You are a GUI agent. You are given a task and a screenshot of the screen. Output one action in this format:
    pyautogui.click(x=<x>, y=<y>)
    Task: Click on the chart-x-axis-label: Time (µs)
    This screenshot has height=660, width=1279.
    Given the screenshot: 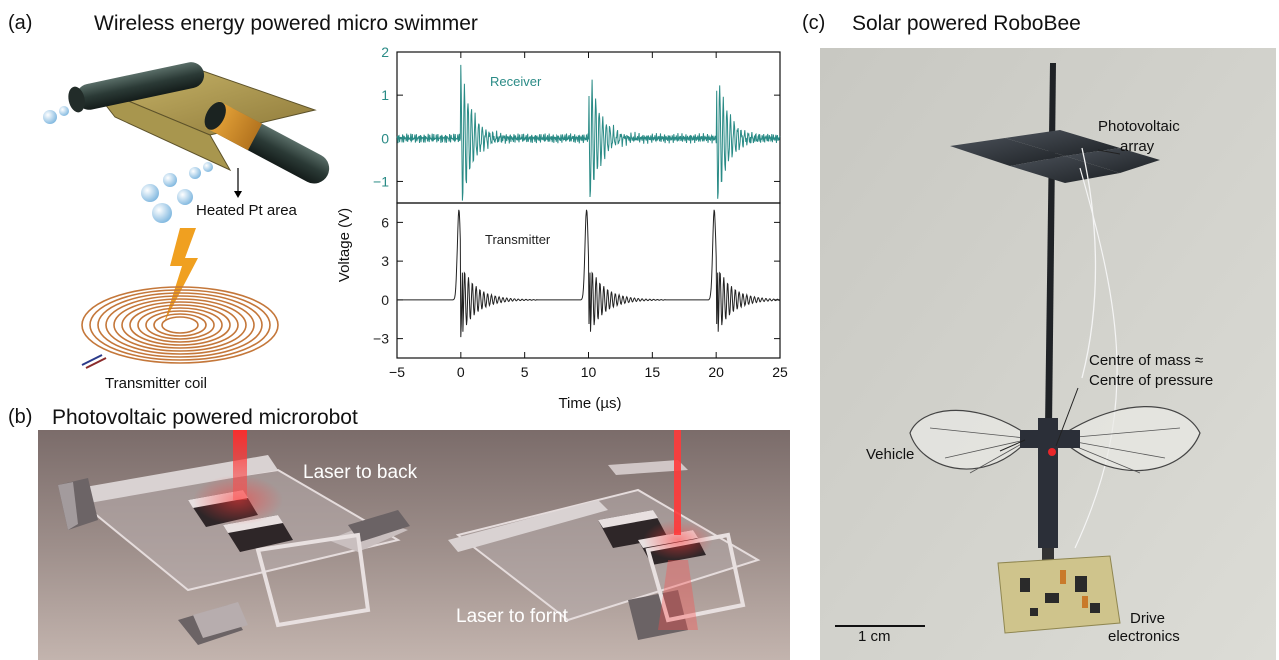 What is the action you would take?
    pyautogui.click(x=589, y=403)
    